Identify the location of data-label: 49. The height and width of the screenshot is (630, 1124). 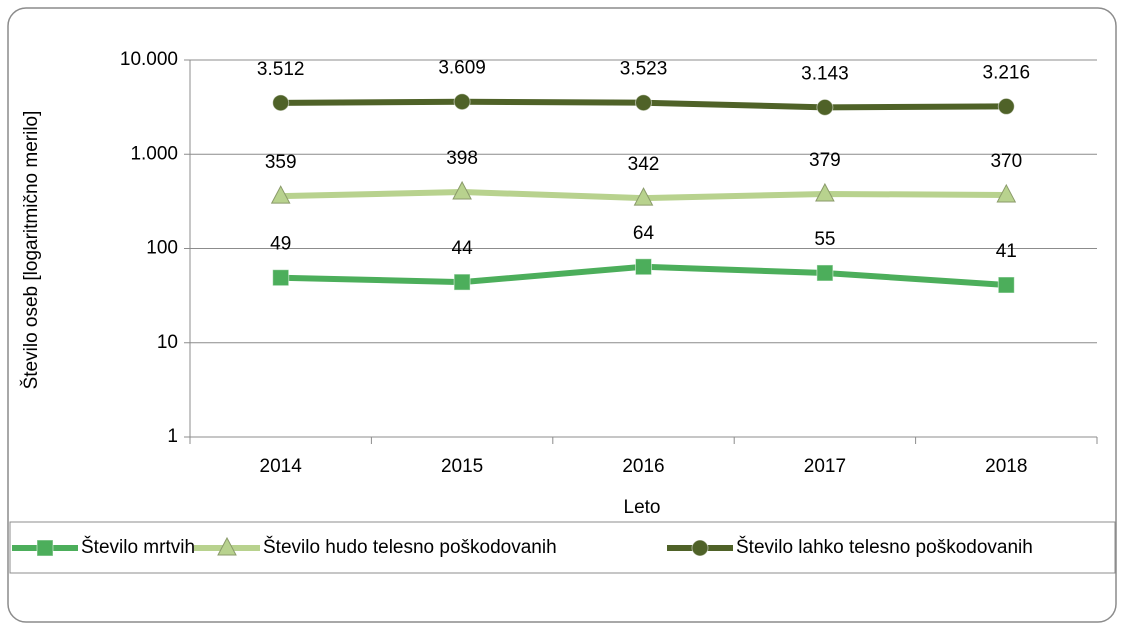
(280, 244).